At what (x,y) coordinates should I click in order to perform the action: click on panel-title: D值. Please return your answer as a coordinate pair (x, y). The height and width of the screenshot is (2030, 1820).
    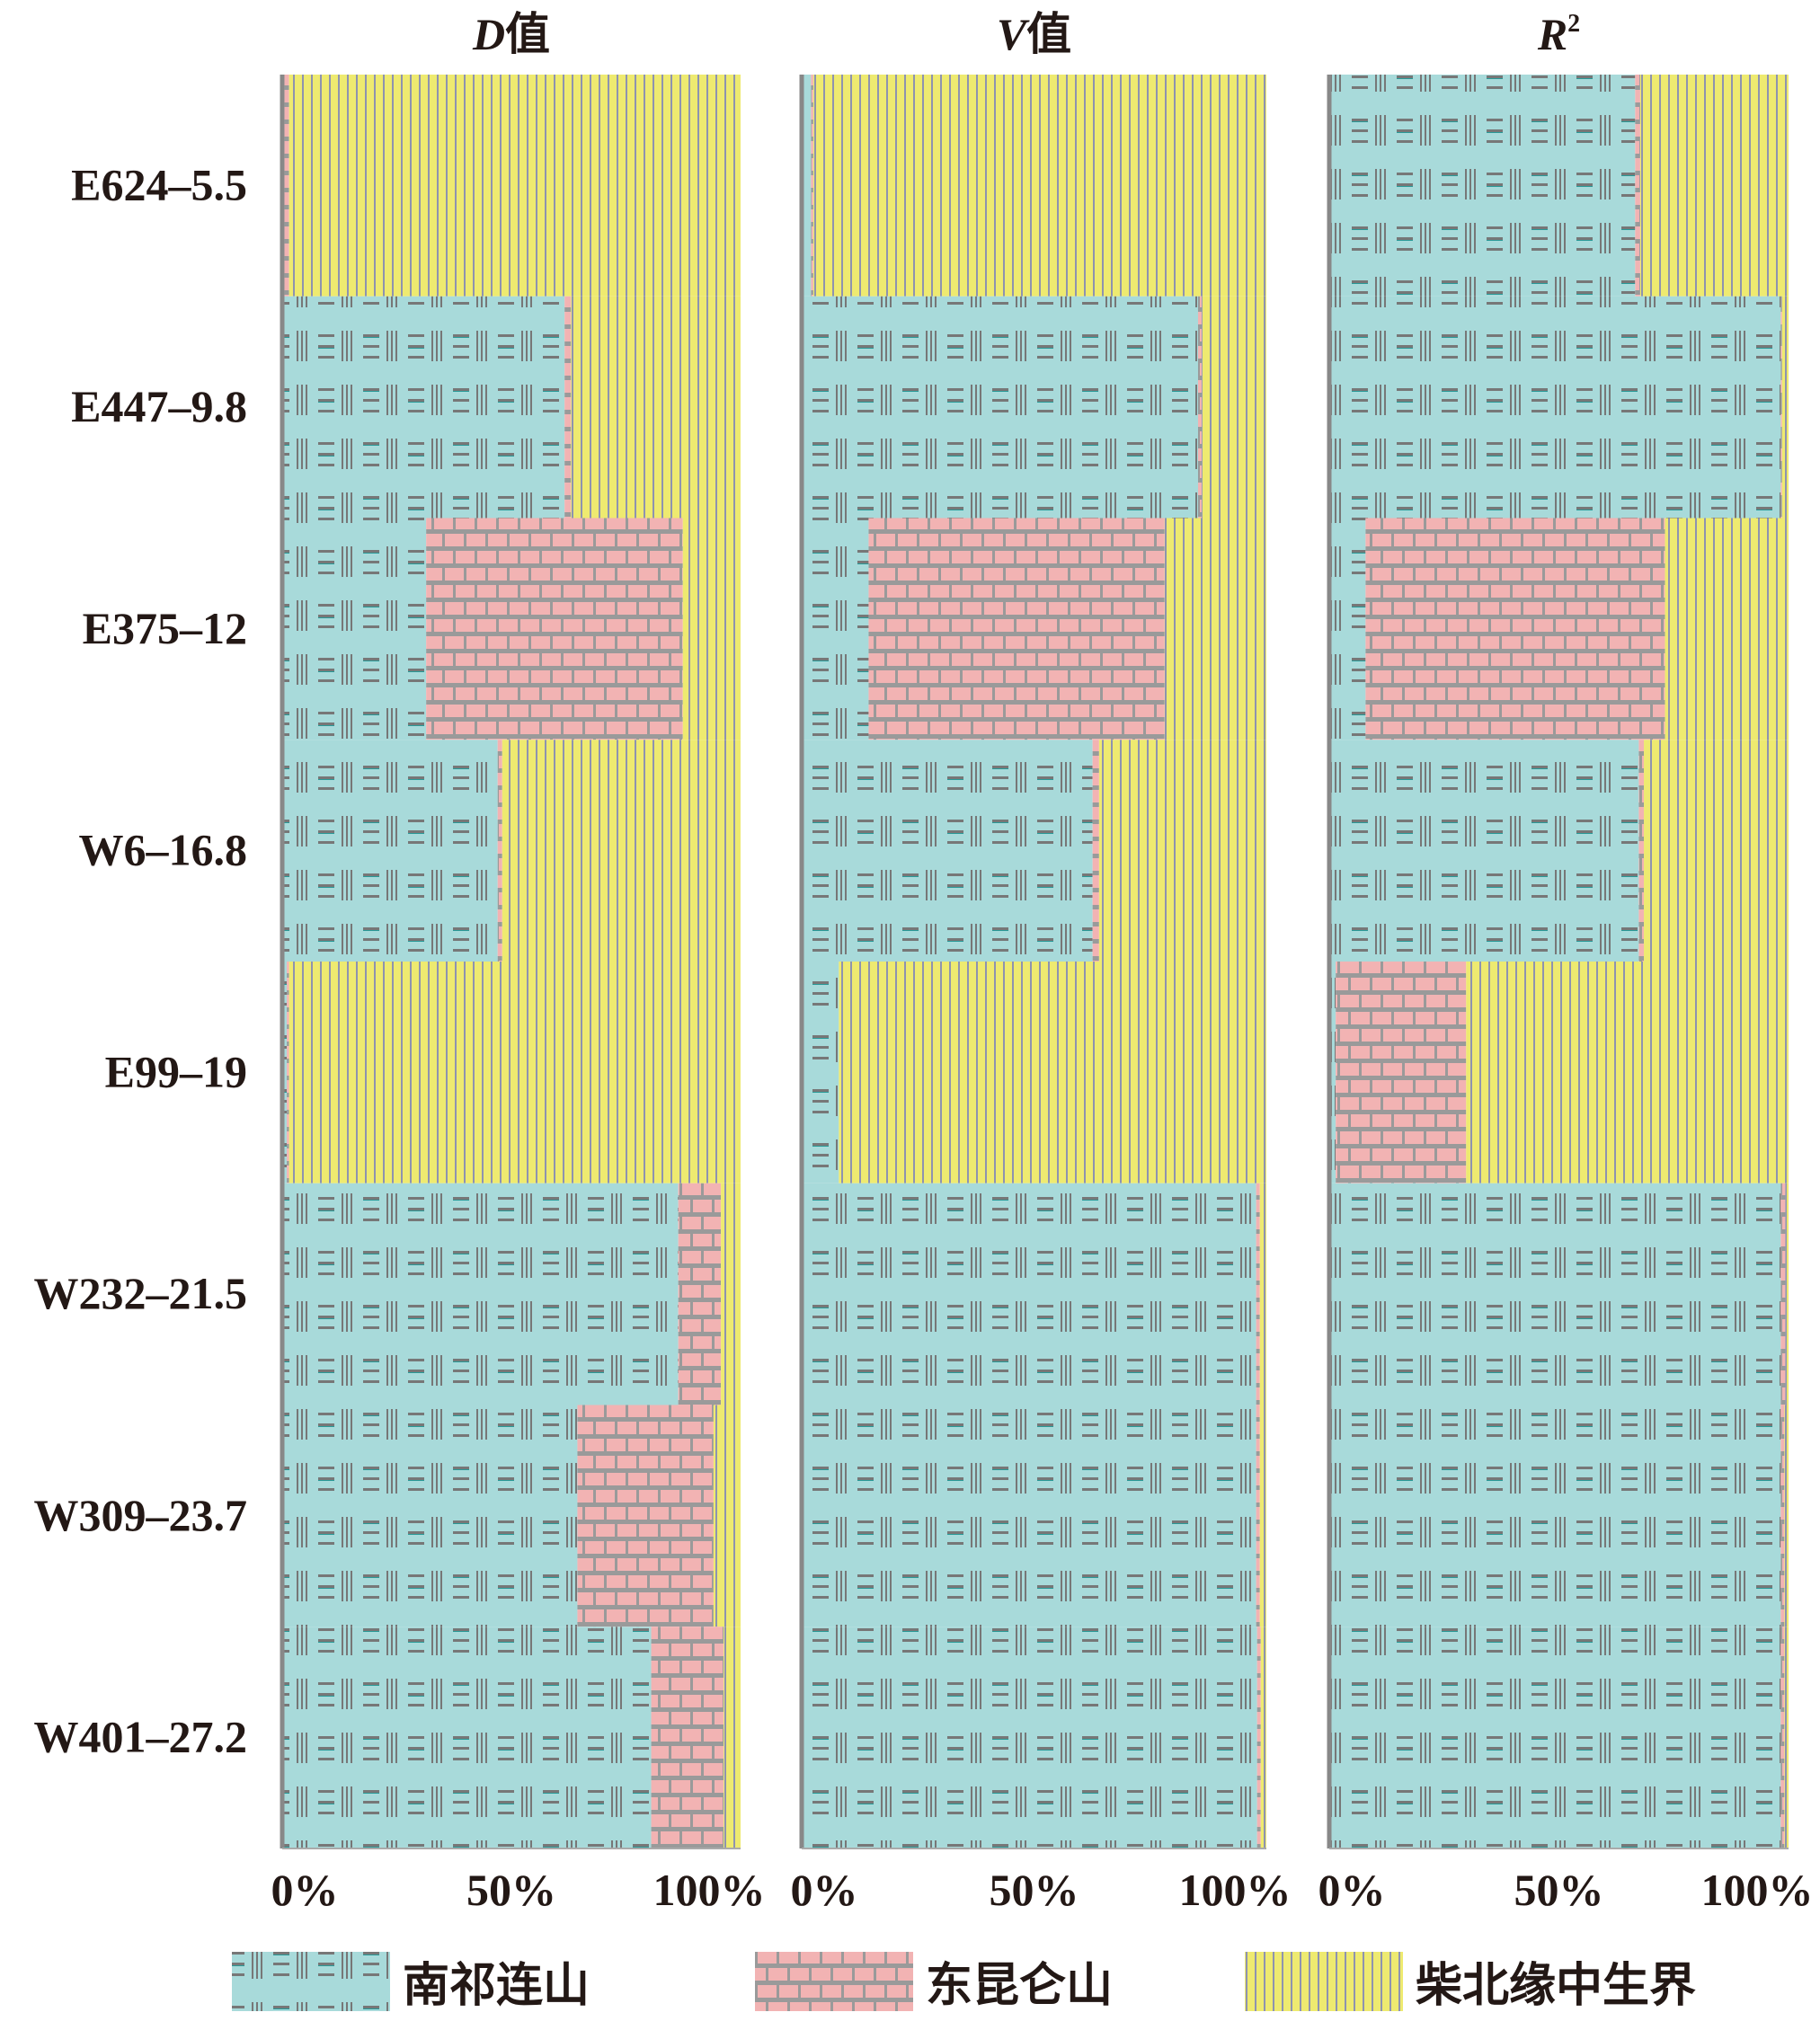
    Looking at the image, I should click on (511, 34).